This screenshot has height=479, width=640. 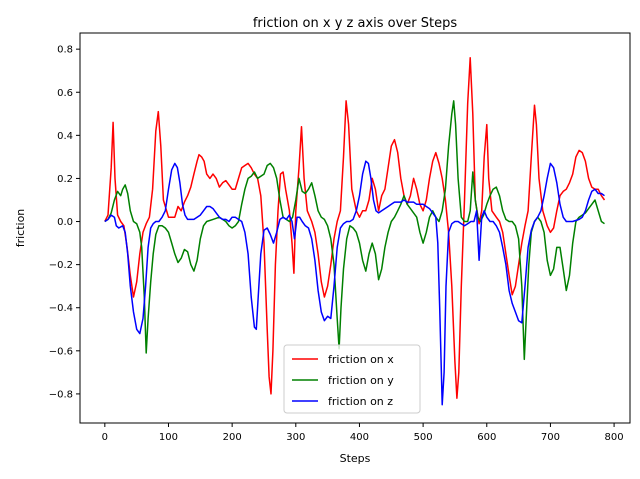 I want to click on x-tick-label: 0, so click(x=105, y=437).